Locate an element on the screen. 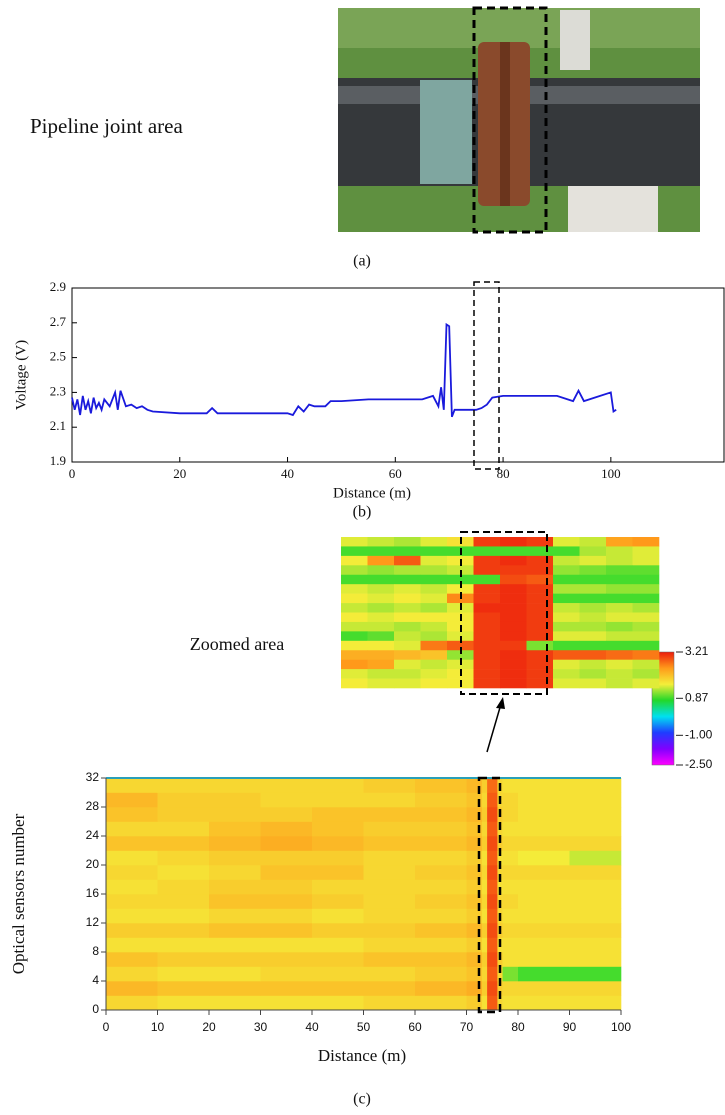 The height and width of the screenshot is (1115, 725). y-tick-label: 2.3 is located at coordinates (58, 390).